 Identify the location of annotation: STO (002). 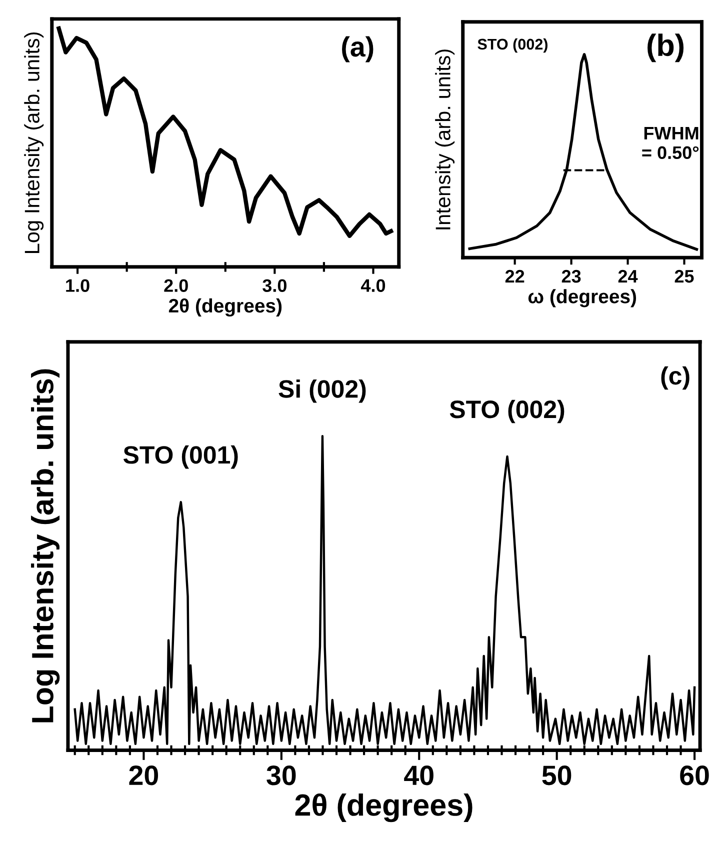
(507, 412).